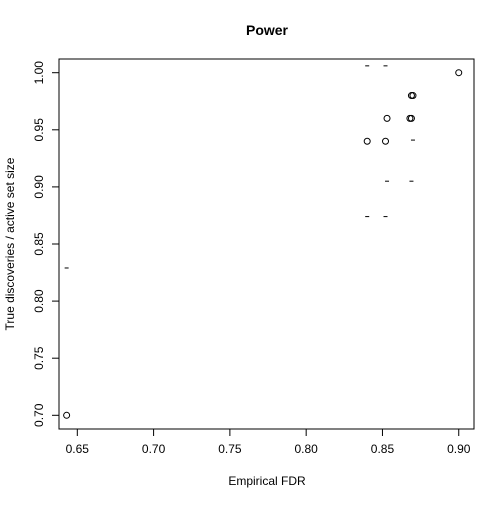 This screenshot has width=504, height=509. Describe the element at coordinates (383, 449) in the screenshot. I see `x-tick-label: 0.85` at that location.